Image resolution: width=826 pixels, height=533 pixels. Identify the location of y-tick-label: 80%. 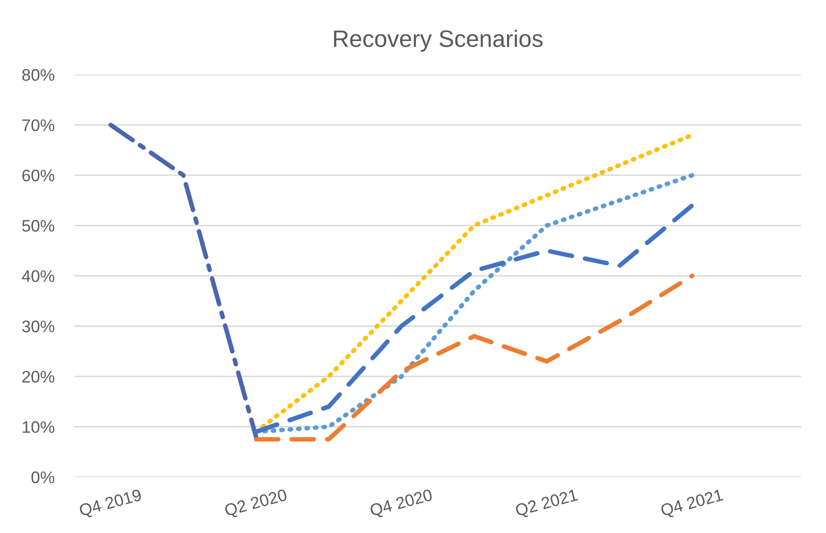
(38, 75).